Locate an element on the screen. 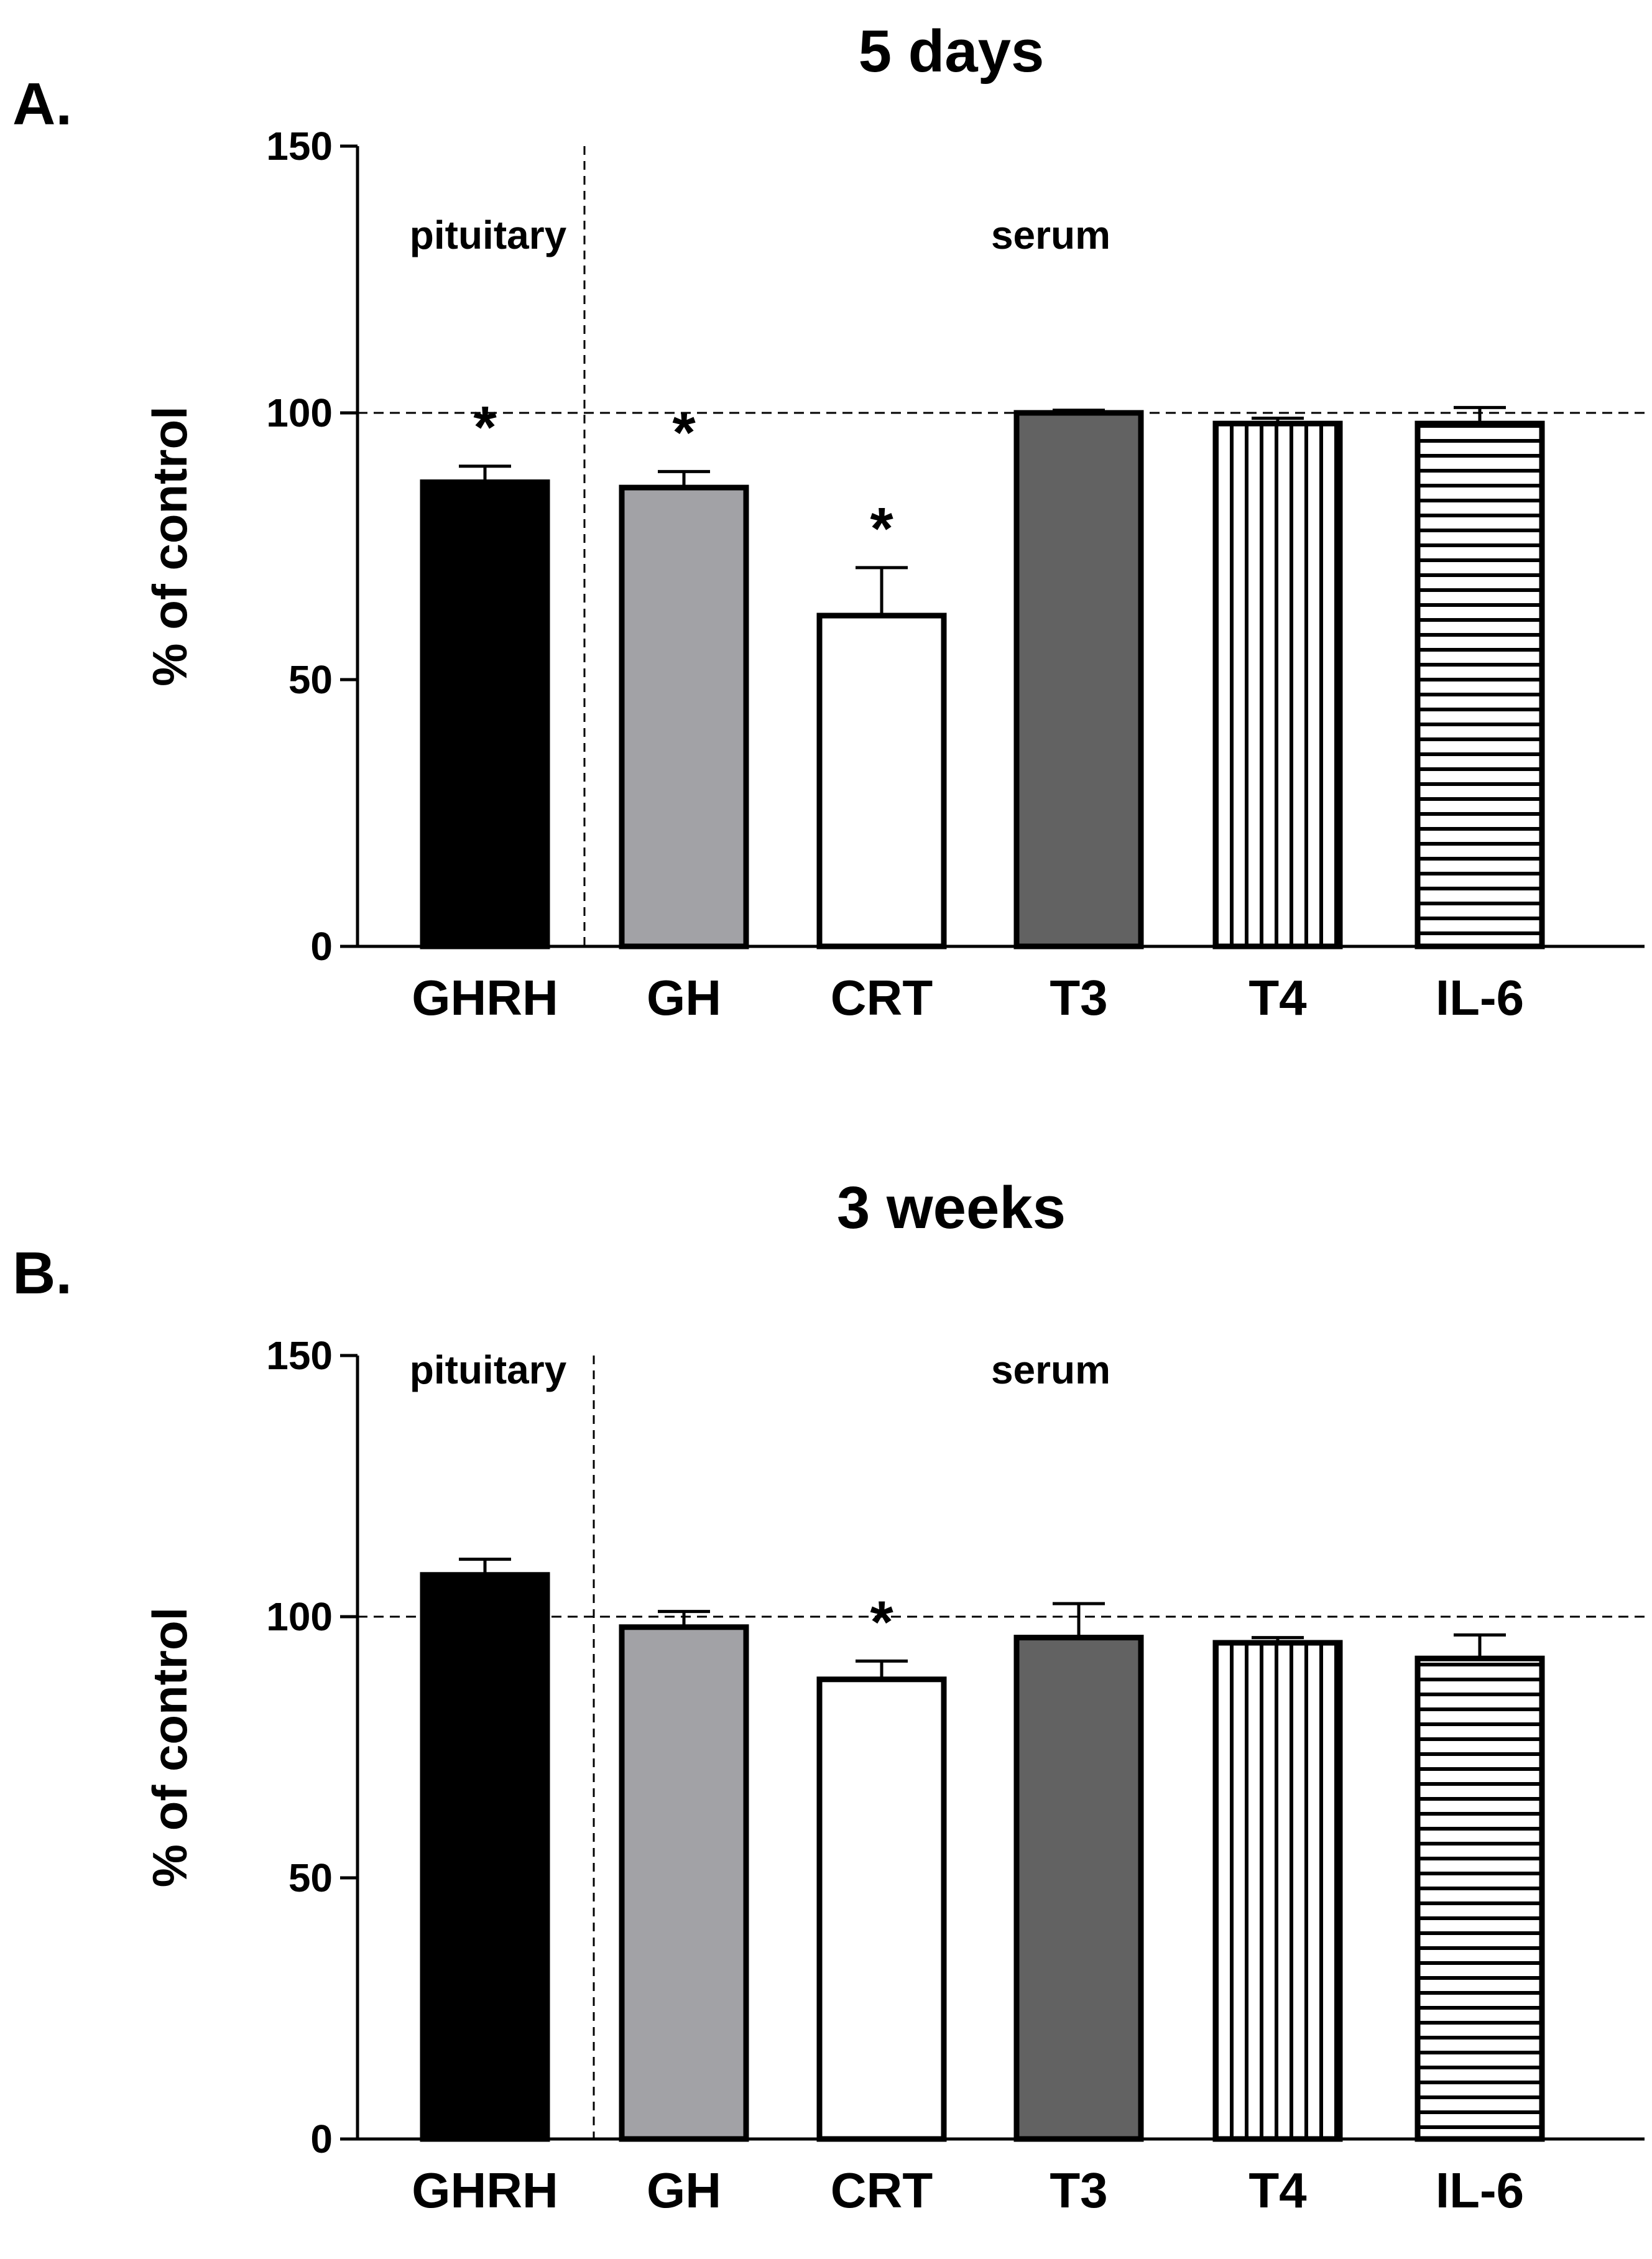 The width and height of the screenshot is (1652, 2259). chart-title: 5 days is located at coordinates (952, 51).